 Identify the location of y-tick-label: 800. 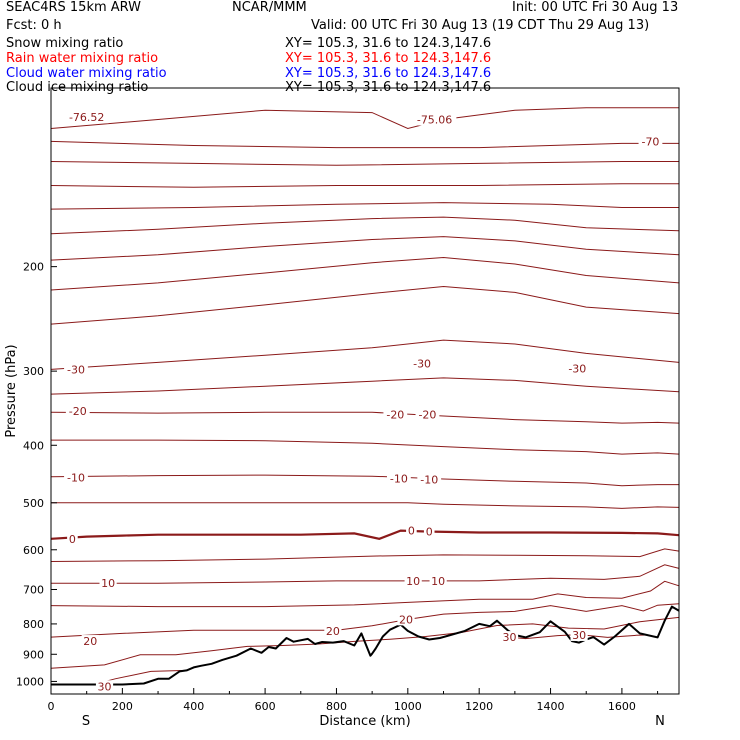
(33, 624).